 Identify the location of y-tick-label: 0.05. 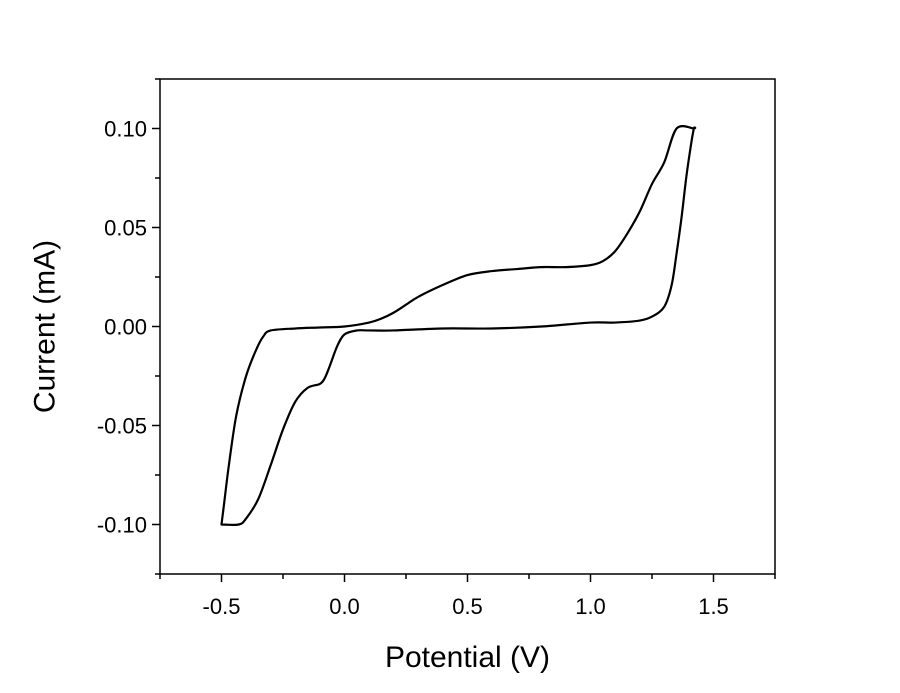
(125, 228).